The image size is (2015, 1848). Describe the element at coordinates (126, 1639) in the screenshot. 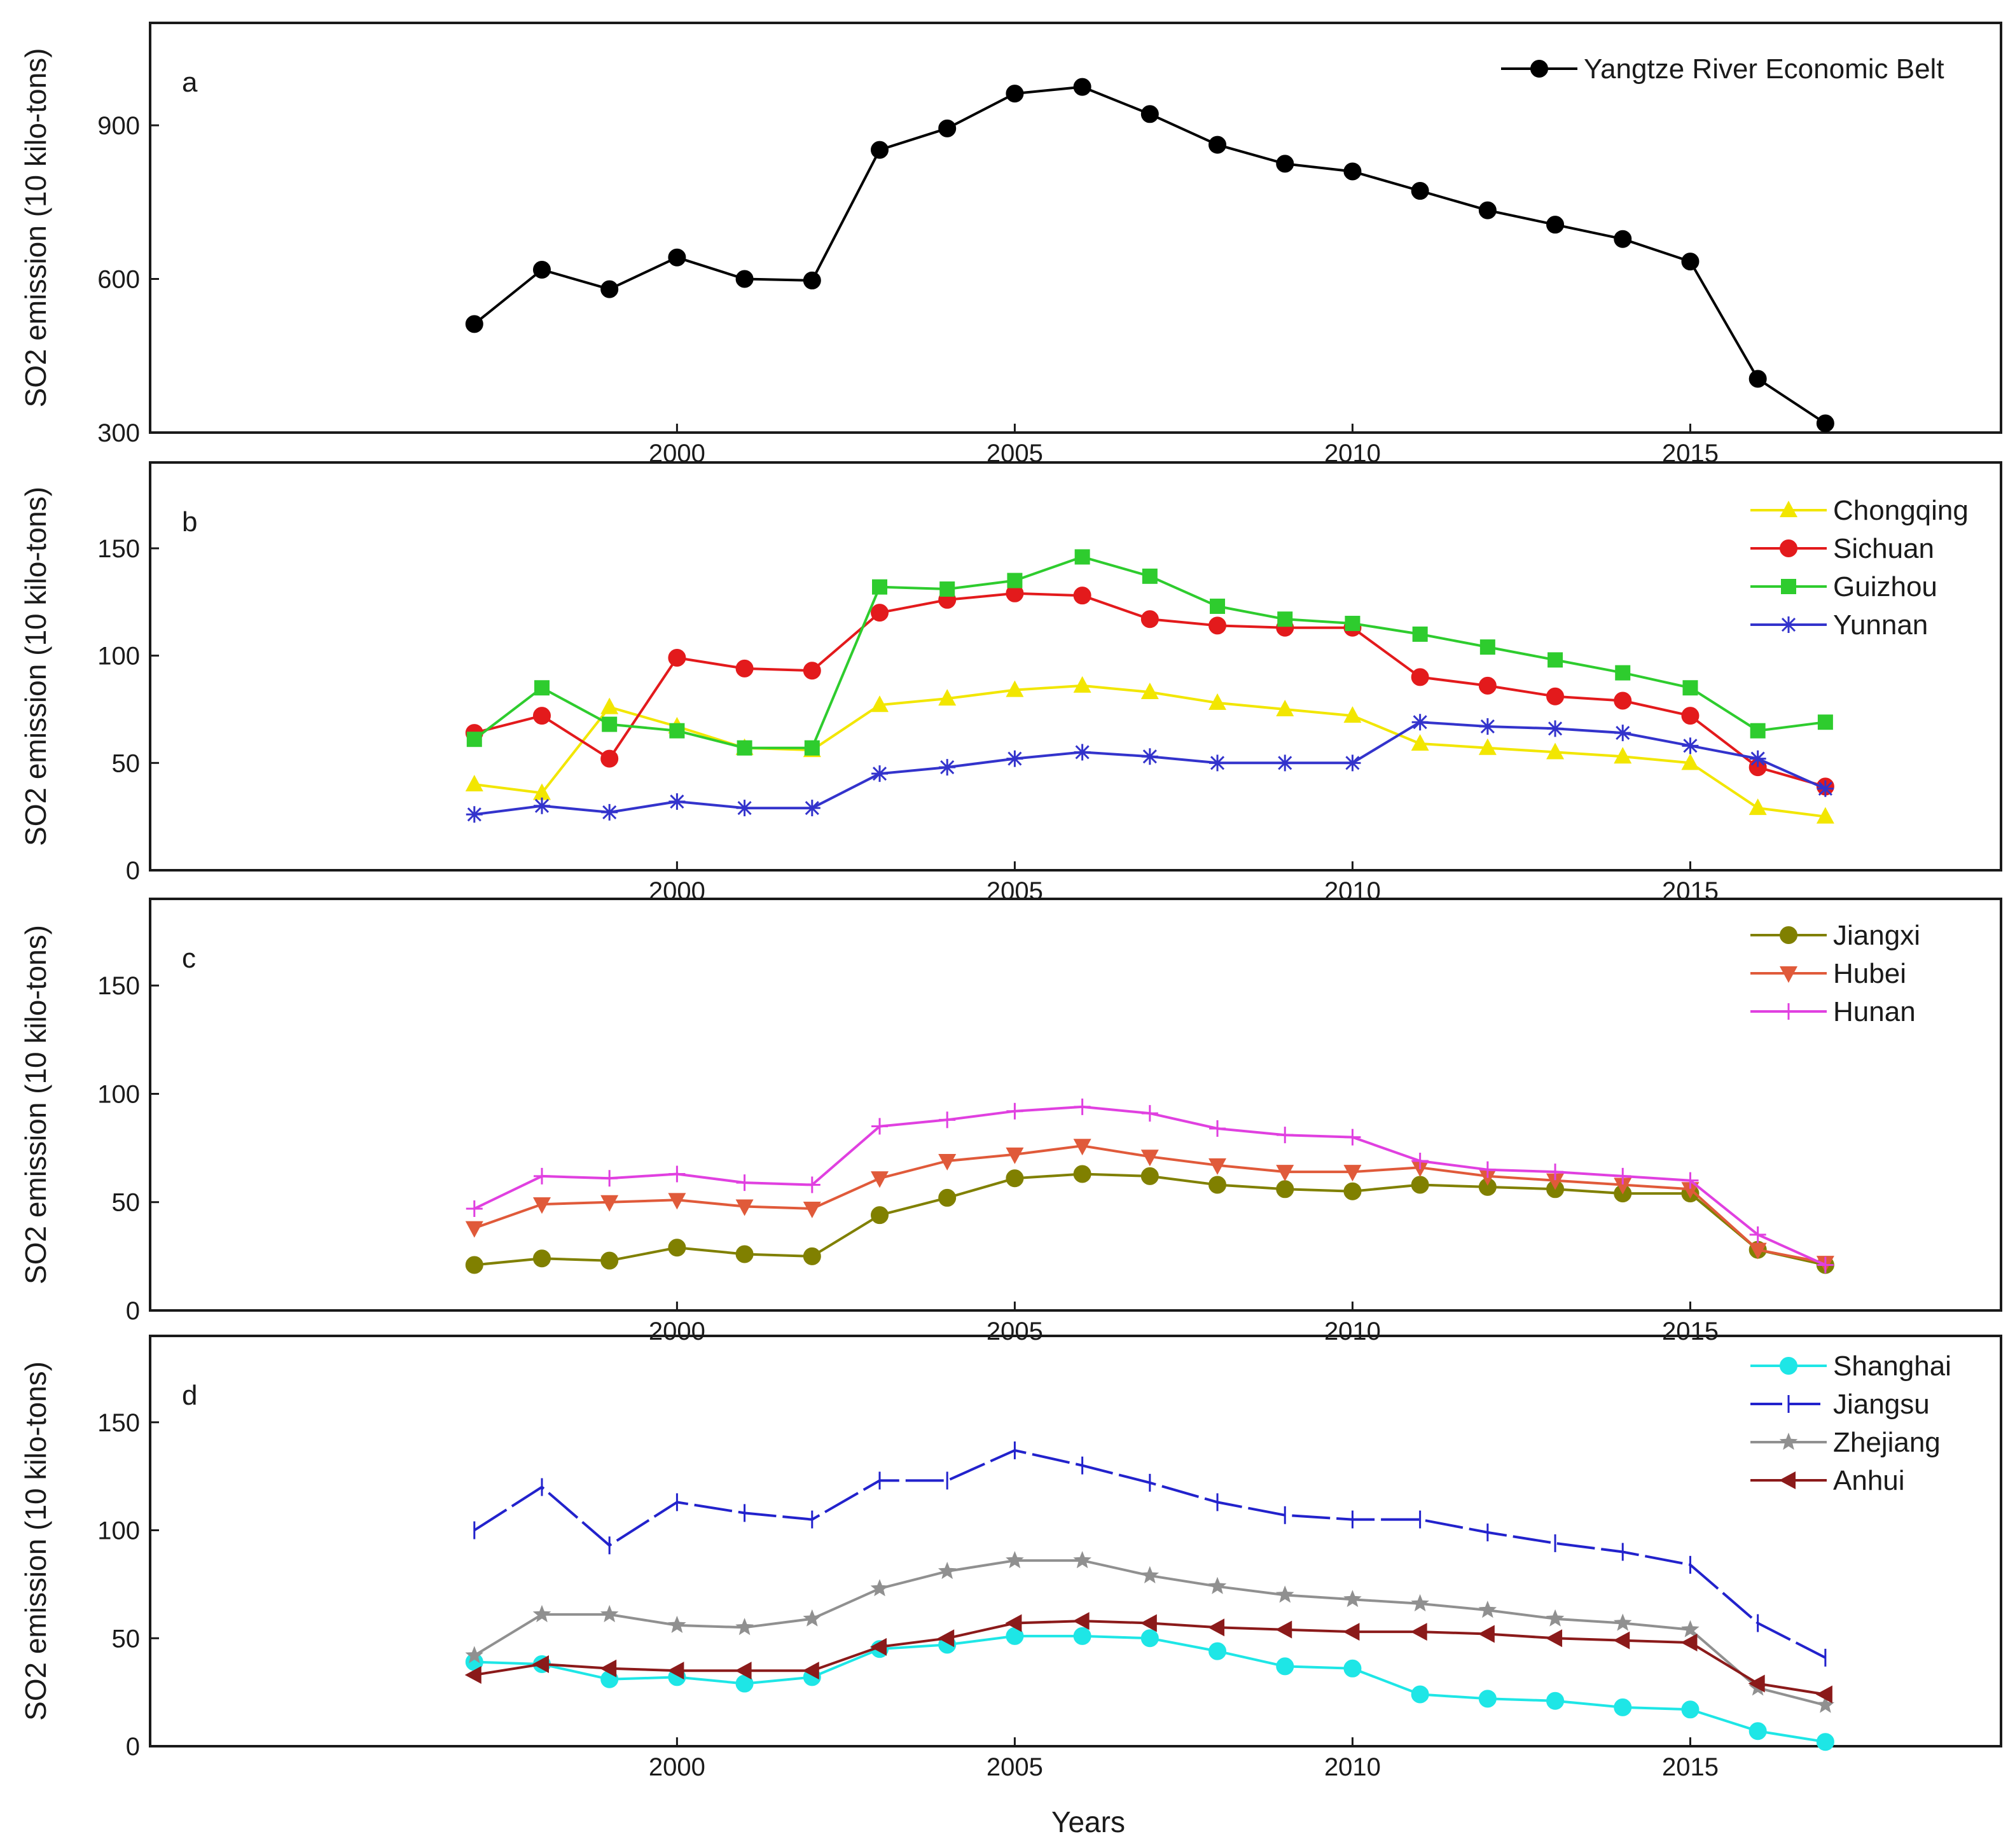

I see `y-tick-label: 50` at that location.